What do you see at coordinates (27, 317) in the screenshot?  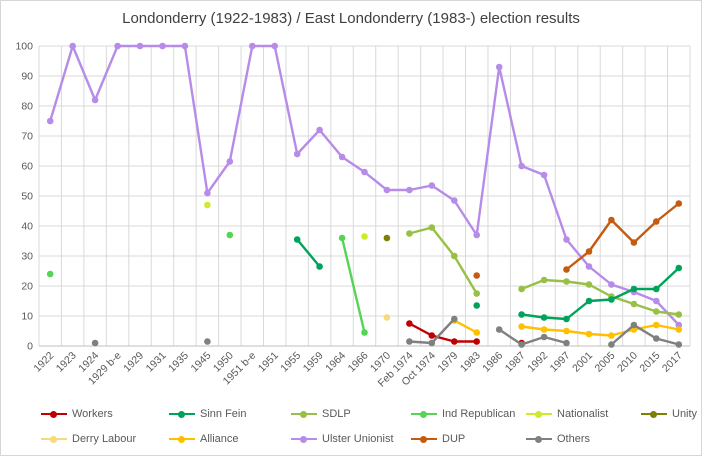 I see `y-tick-label: 10` at bounding box center [27, 317].